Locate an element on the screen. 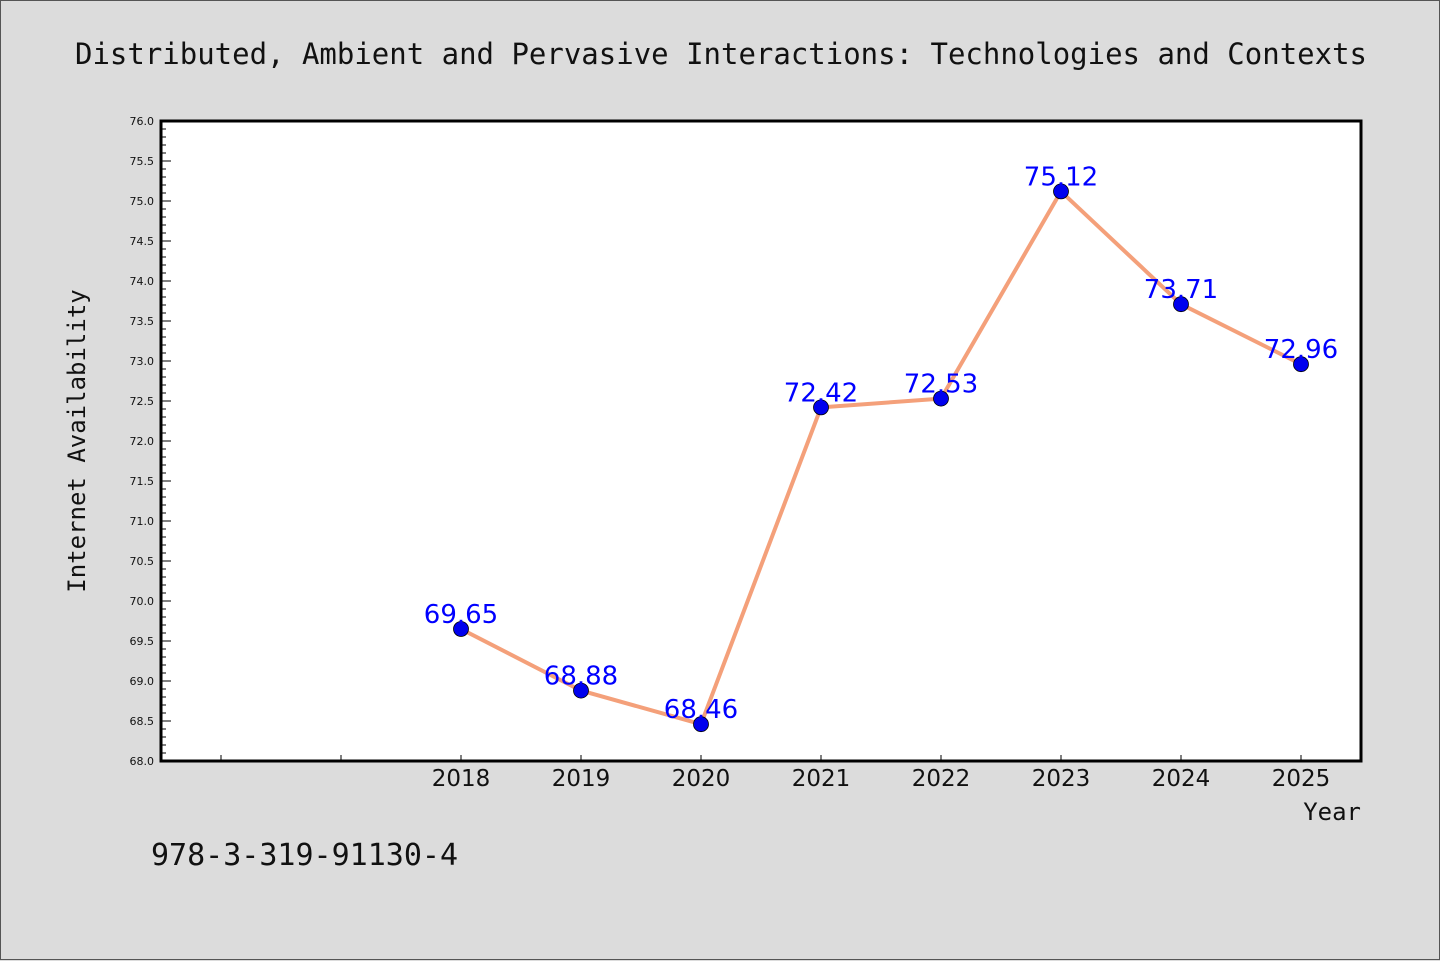 This screenshot has width=1440, height=961. data-label: 72.42 is located at coordinates (821, 393).